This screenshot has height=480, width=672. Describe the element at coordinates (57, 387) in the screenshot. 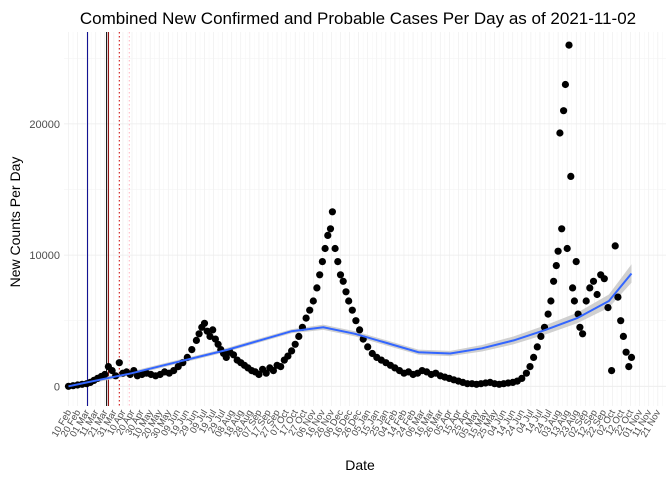

I see `y-tick-label: 0` at that location.